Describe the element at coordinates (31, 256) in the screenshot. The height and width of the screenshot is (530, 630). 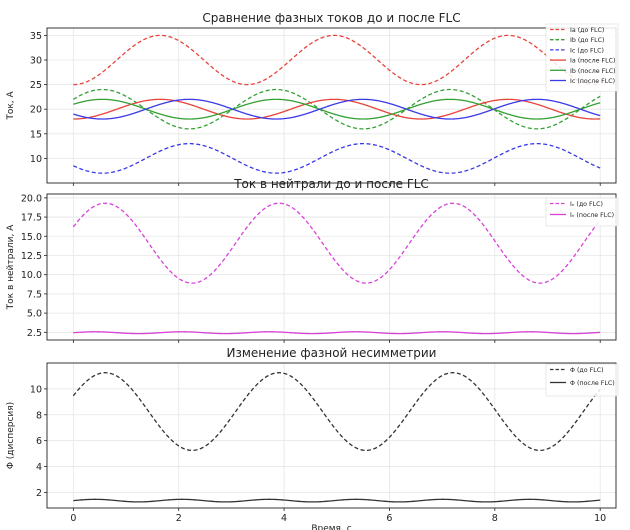
I see `y-tick-label: 12.5` at that location.